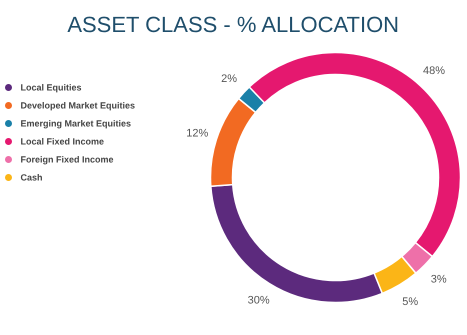 This screenshot has width=467, height=335. What do you see at coordinates (76, 123) in the screenshot?
I see `legend-label: Emerging Market Equities` at bounding box center [76, 123].